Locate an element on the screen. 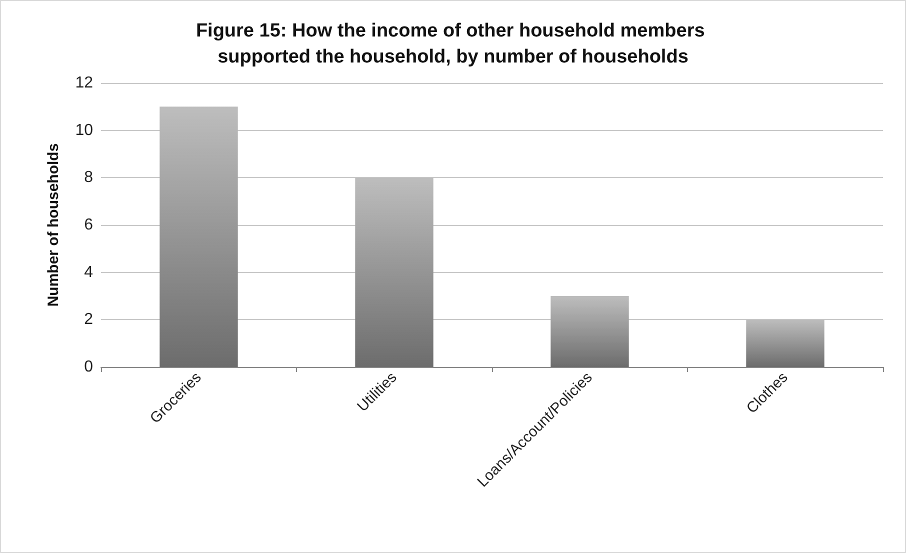  y-axis-title: Number of households is located at coordinates (53, 225).